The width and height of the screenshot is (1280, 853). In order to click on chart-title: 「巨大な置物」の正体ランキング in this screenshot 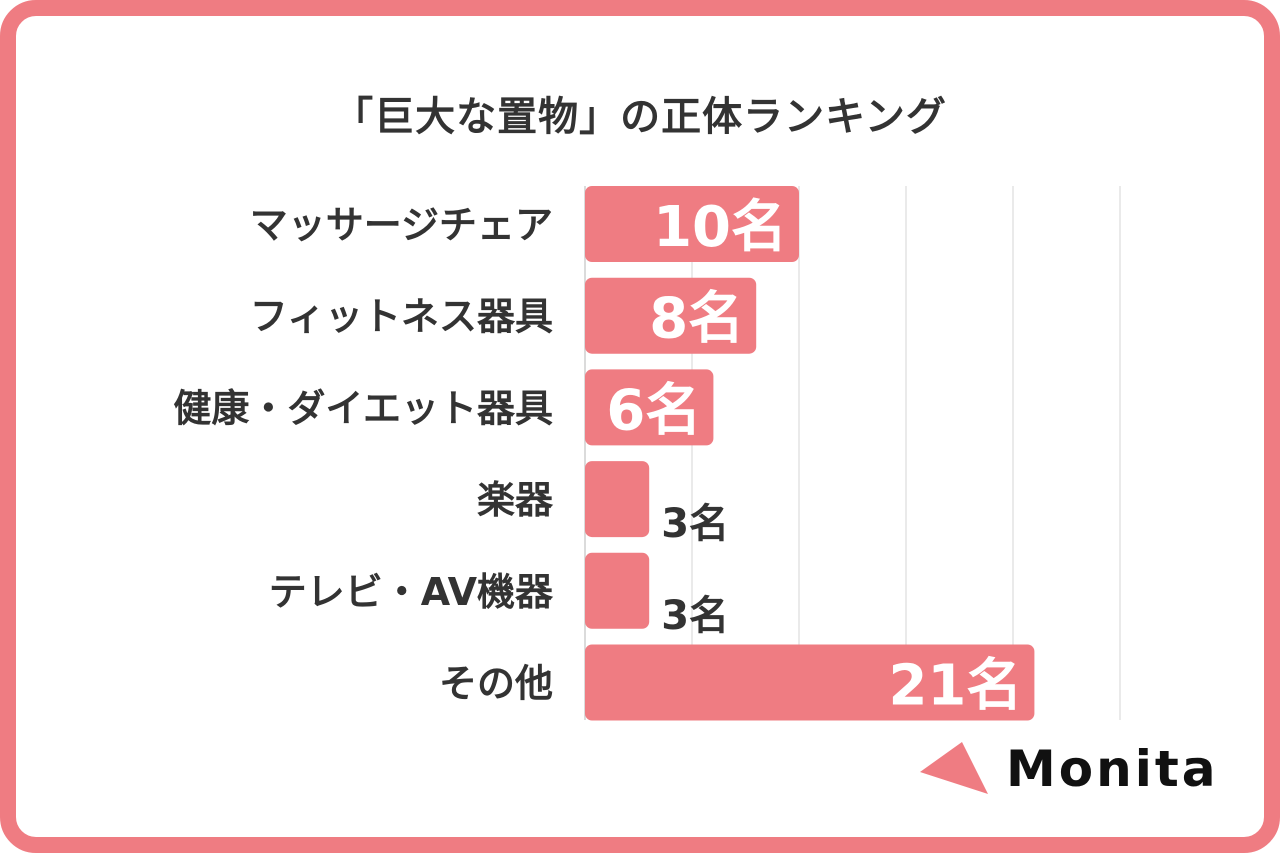, I will do `click(640, 117)`.